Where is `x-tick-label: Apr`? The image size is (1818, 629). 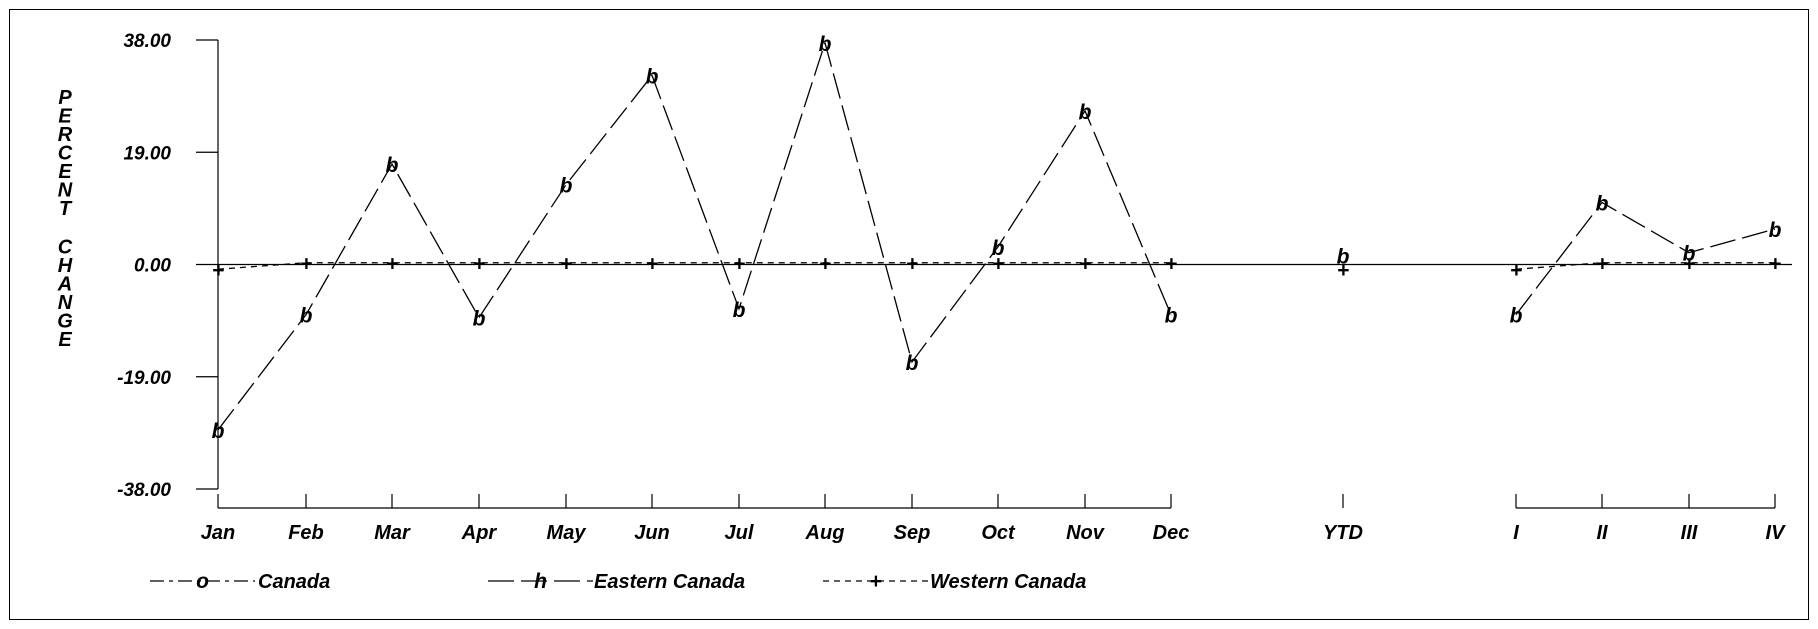 x-tick-label: Apr is located at coordinates (479, 533).